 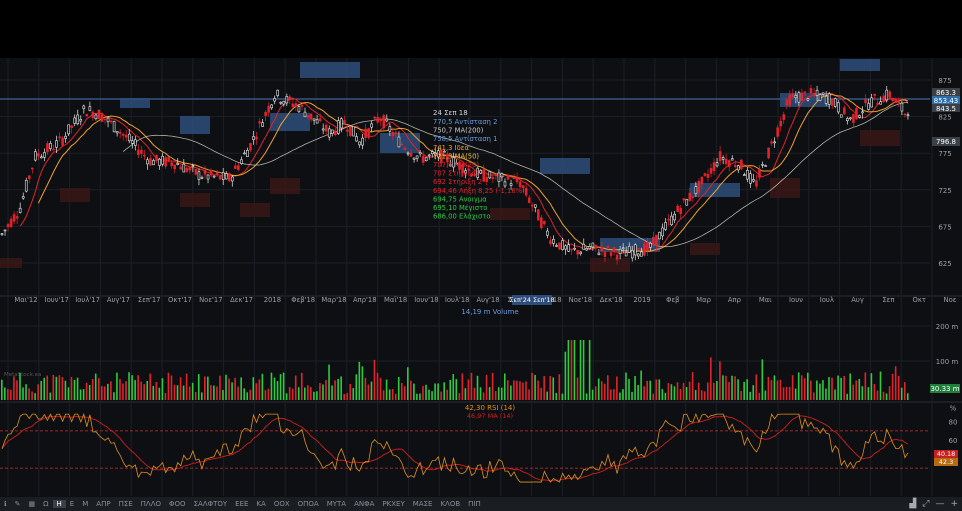 What do you see at coordinates (474, 504) in the screenshot?
I see `toolbar-item: ΠΙΠ` at bounding box center [474, 504].